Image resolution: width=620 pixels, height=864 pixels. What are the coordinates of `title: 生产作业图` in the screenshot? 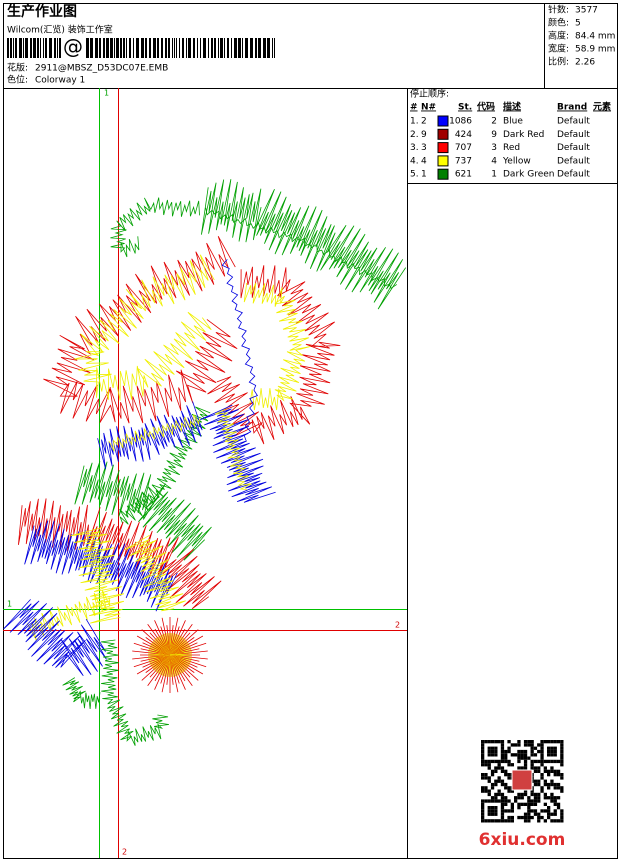 It's located at (42, 11).